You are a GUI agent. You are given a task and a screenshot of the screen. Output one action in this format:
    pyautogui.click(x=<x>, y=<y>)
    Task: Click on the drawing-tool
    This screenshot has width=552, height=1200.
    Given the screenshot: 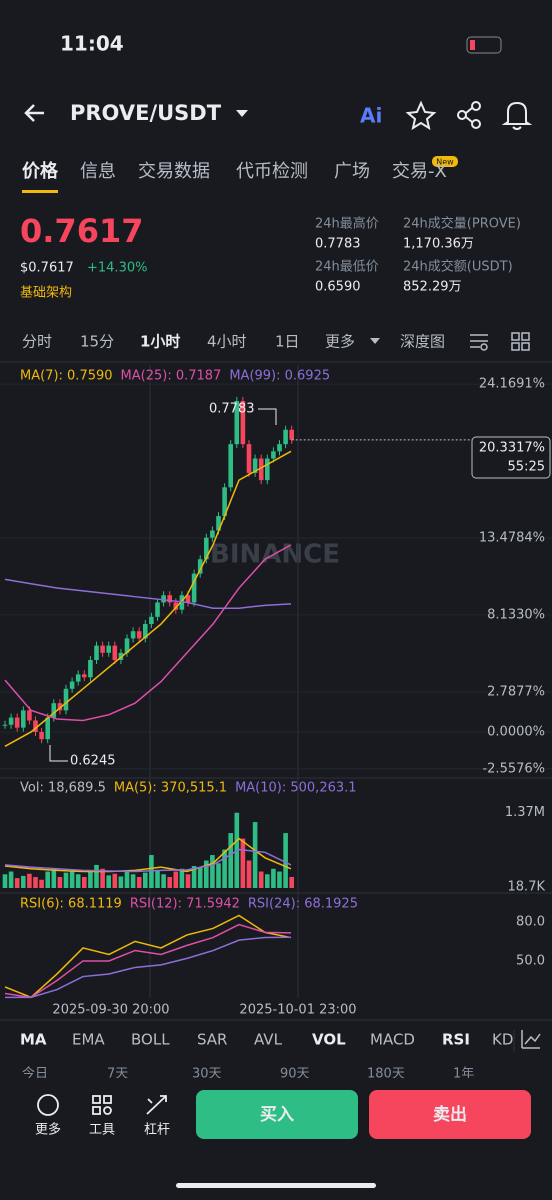 What is the action you would take?
    pyautogui.click(x=531, y=1039)
    